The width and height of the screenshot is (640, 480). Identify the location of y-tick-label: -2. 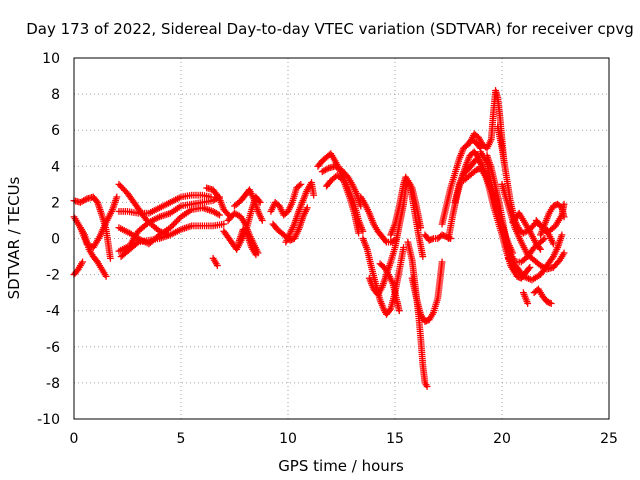
(53, 276).